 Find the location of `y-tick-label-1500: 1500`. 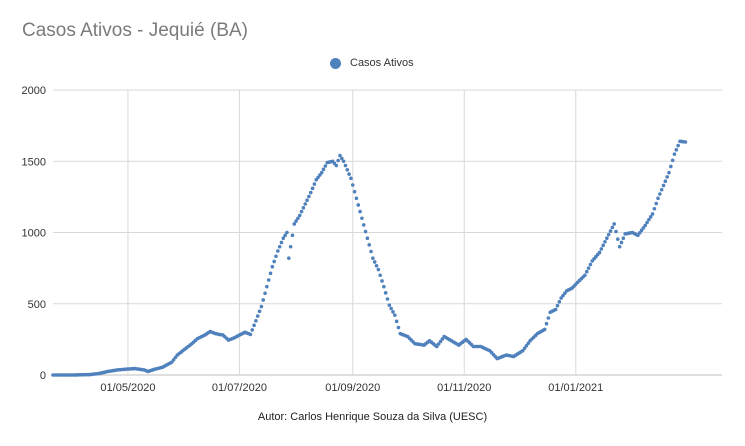

y-tick-label-1500: 1500 is located at coordinates (34, 162).